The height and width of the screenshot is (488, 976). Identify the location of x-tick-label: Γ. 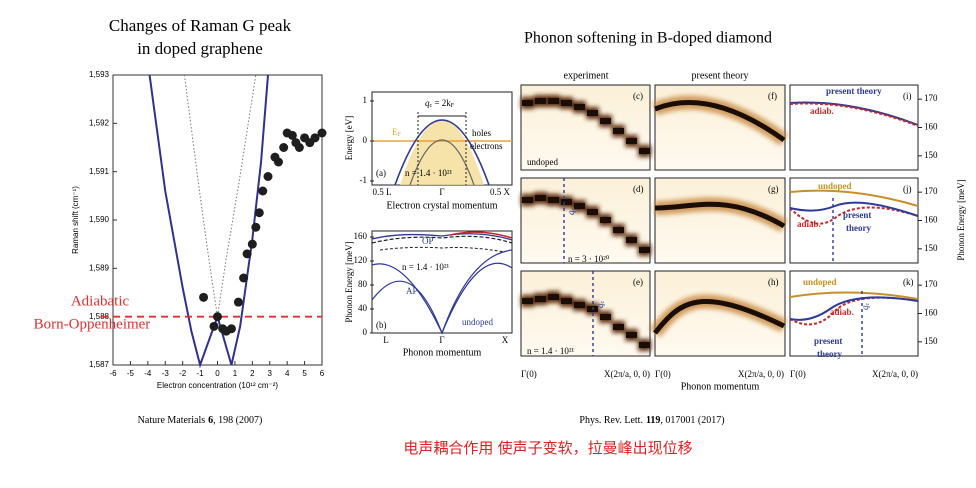
(441, 192).